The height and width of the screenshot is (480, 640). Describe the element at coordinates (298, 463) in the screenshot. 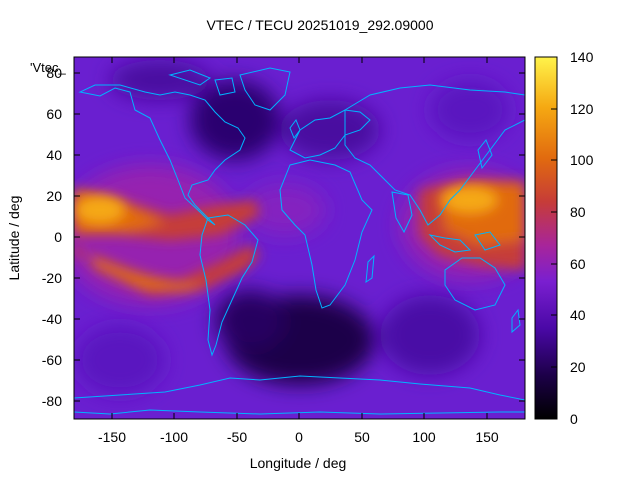

I see `x-axis-label: Longitude / deg` at that location.